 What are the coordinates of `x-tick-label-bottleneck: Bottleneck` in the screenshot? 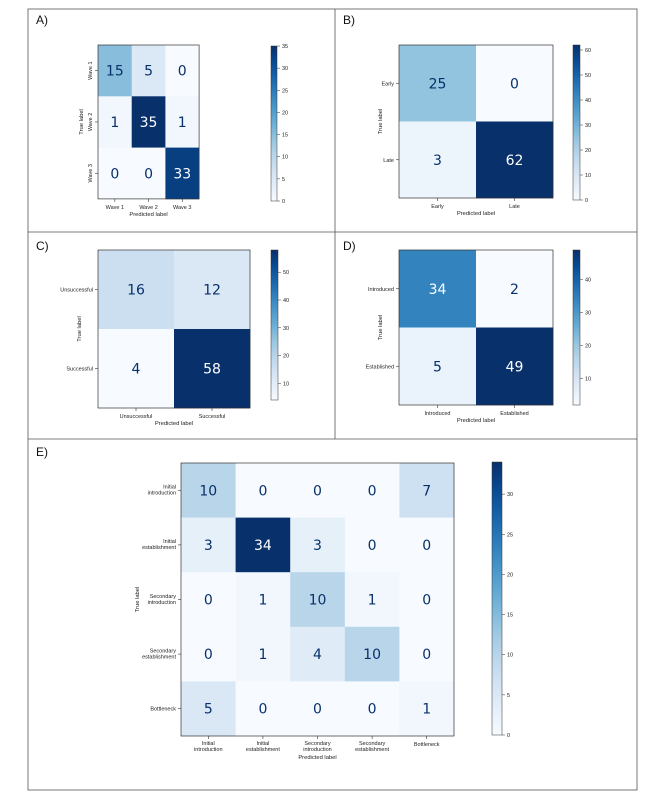 It's located at (427, 745).